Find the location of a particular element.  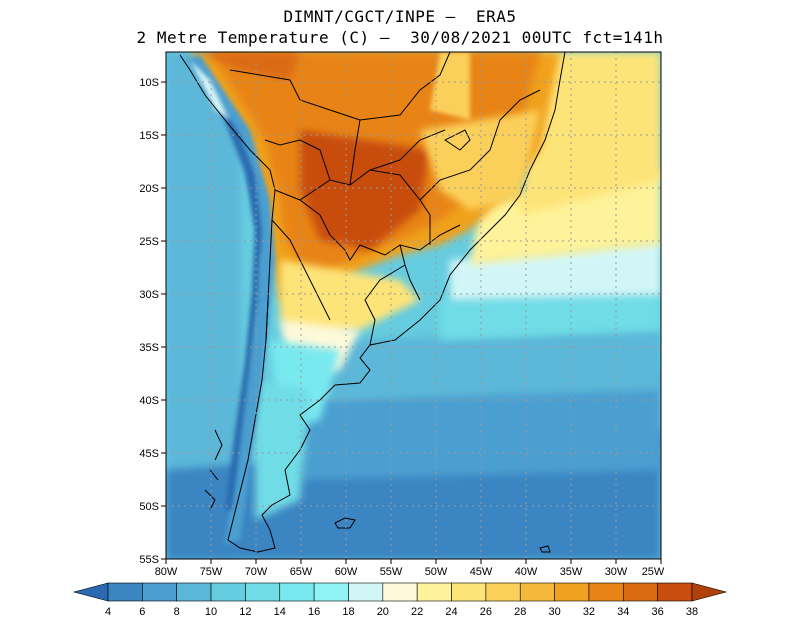

lon-label: 80W is located at coordinates (166, 572).